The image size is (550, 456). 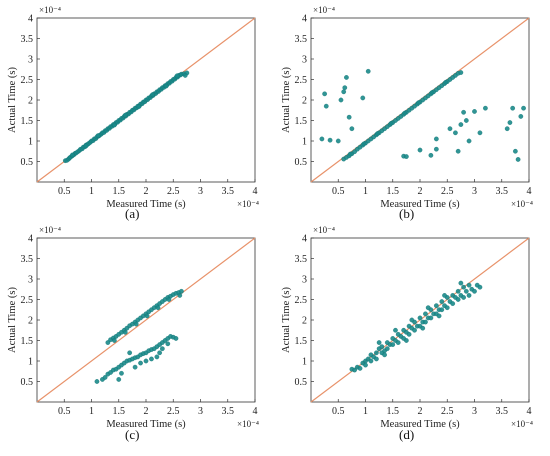 I want to click on panel-label-b: (b), so click(x=407, y=213).